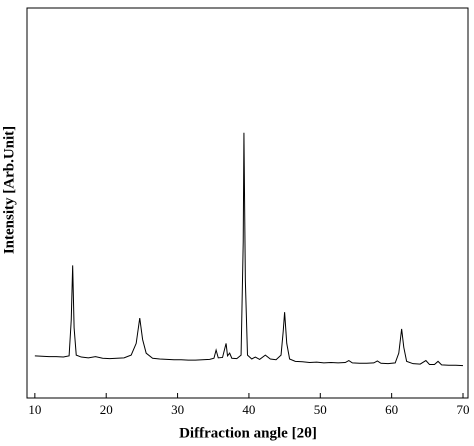  Describe the element at coordinates (9, 190) in the screenshot. I see `y-axis-label: Intensity [Arb.Unit]` at that location.